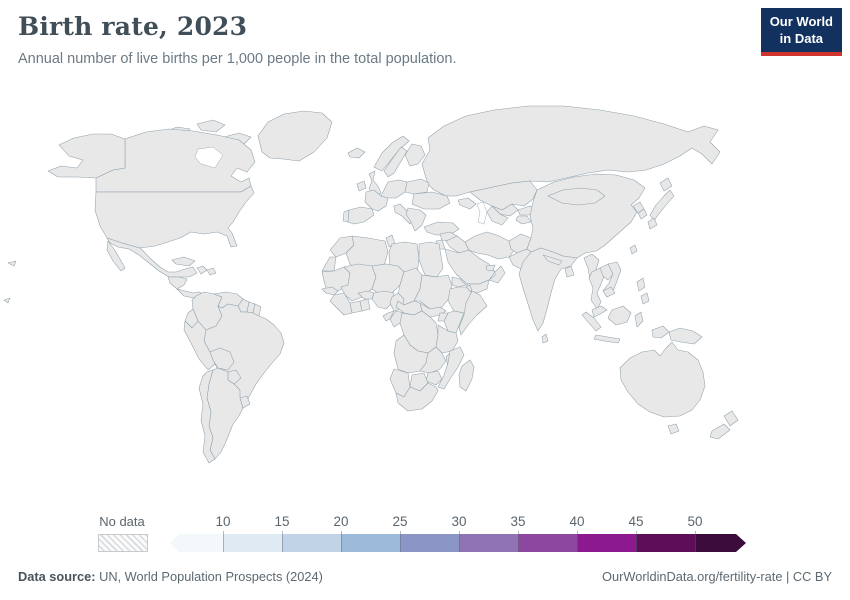 The height and width of the screenshot is (600, 850). I want to click on country-chile, so click(207, 416).